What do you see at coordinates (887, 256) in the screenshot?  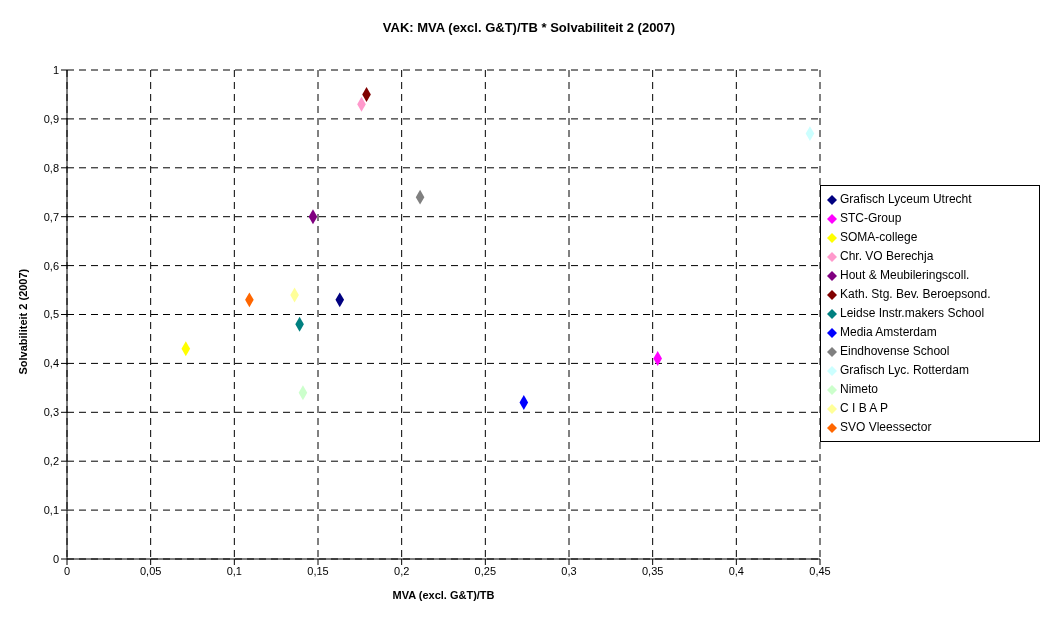 I see `legend-label: Chr. VO Berechja` at bounding box center [887, 256].